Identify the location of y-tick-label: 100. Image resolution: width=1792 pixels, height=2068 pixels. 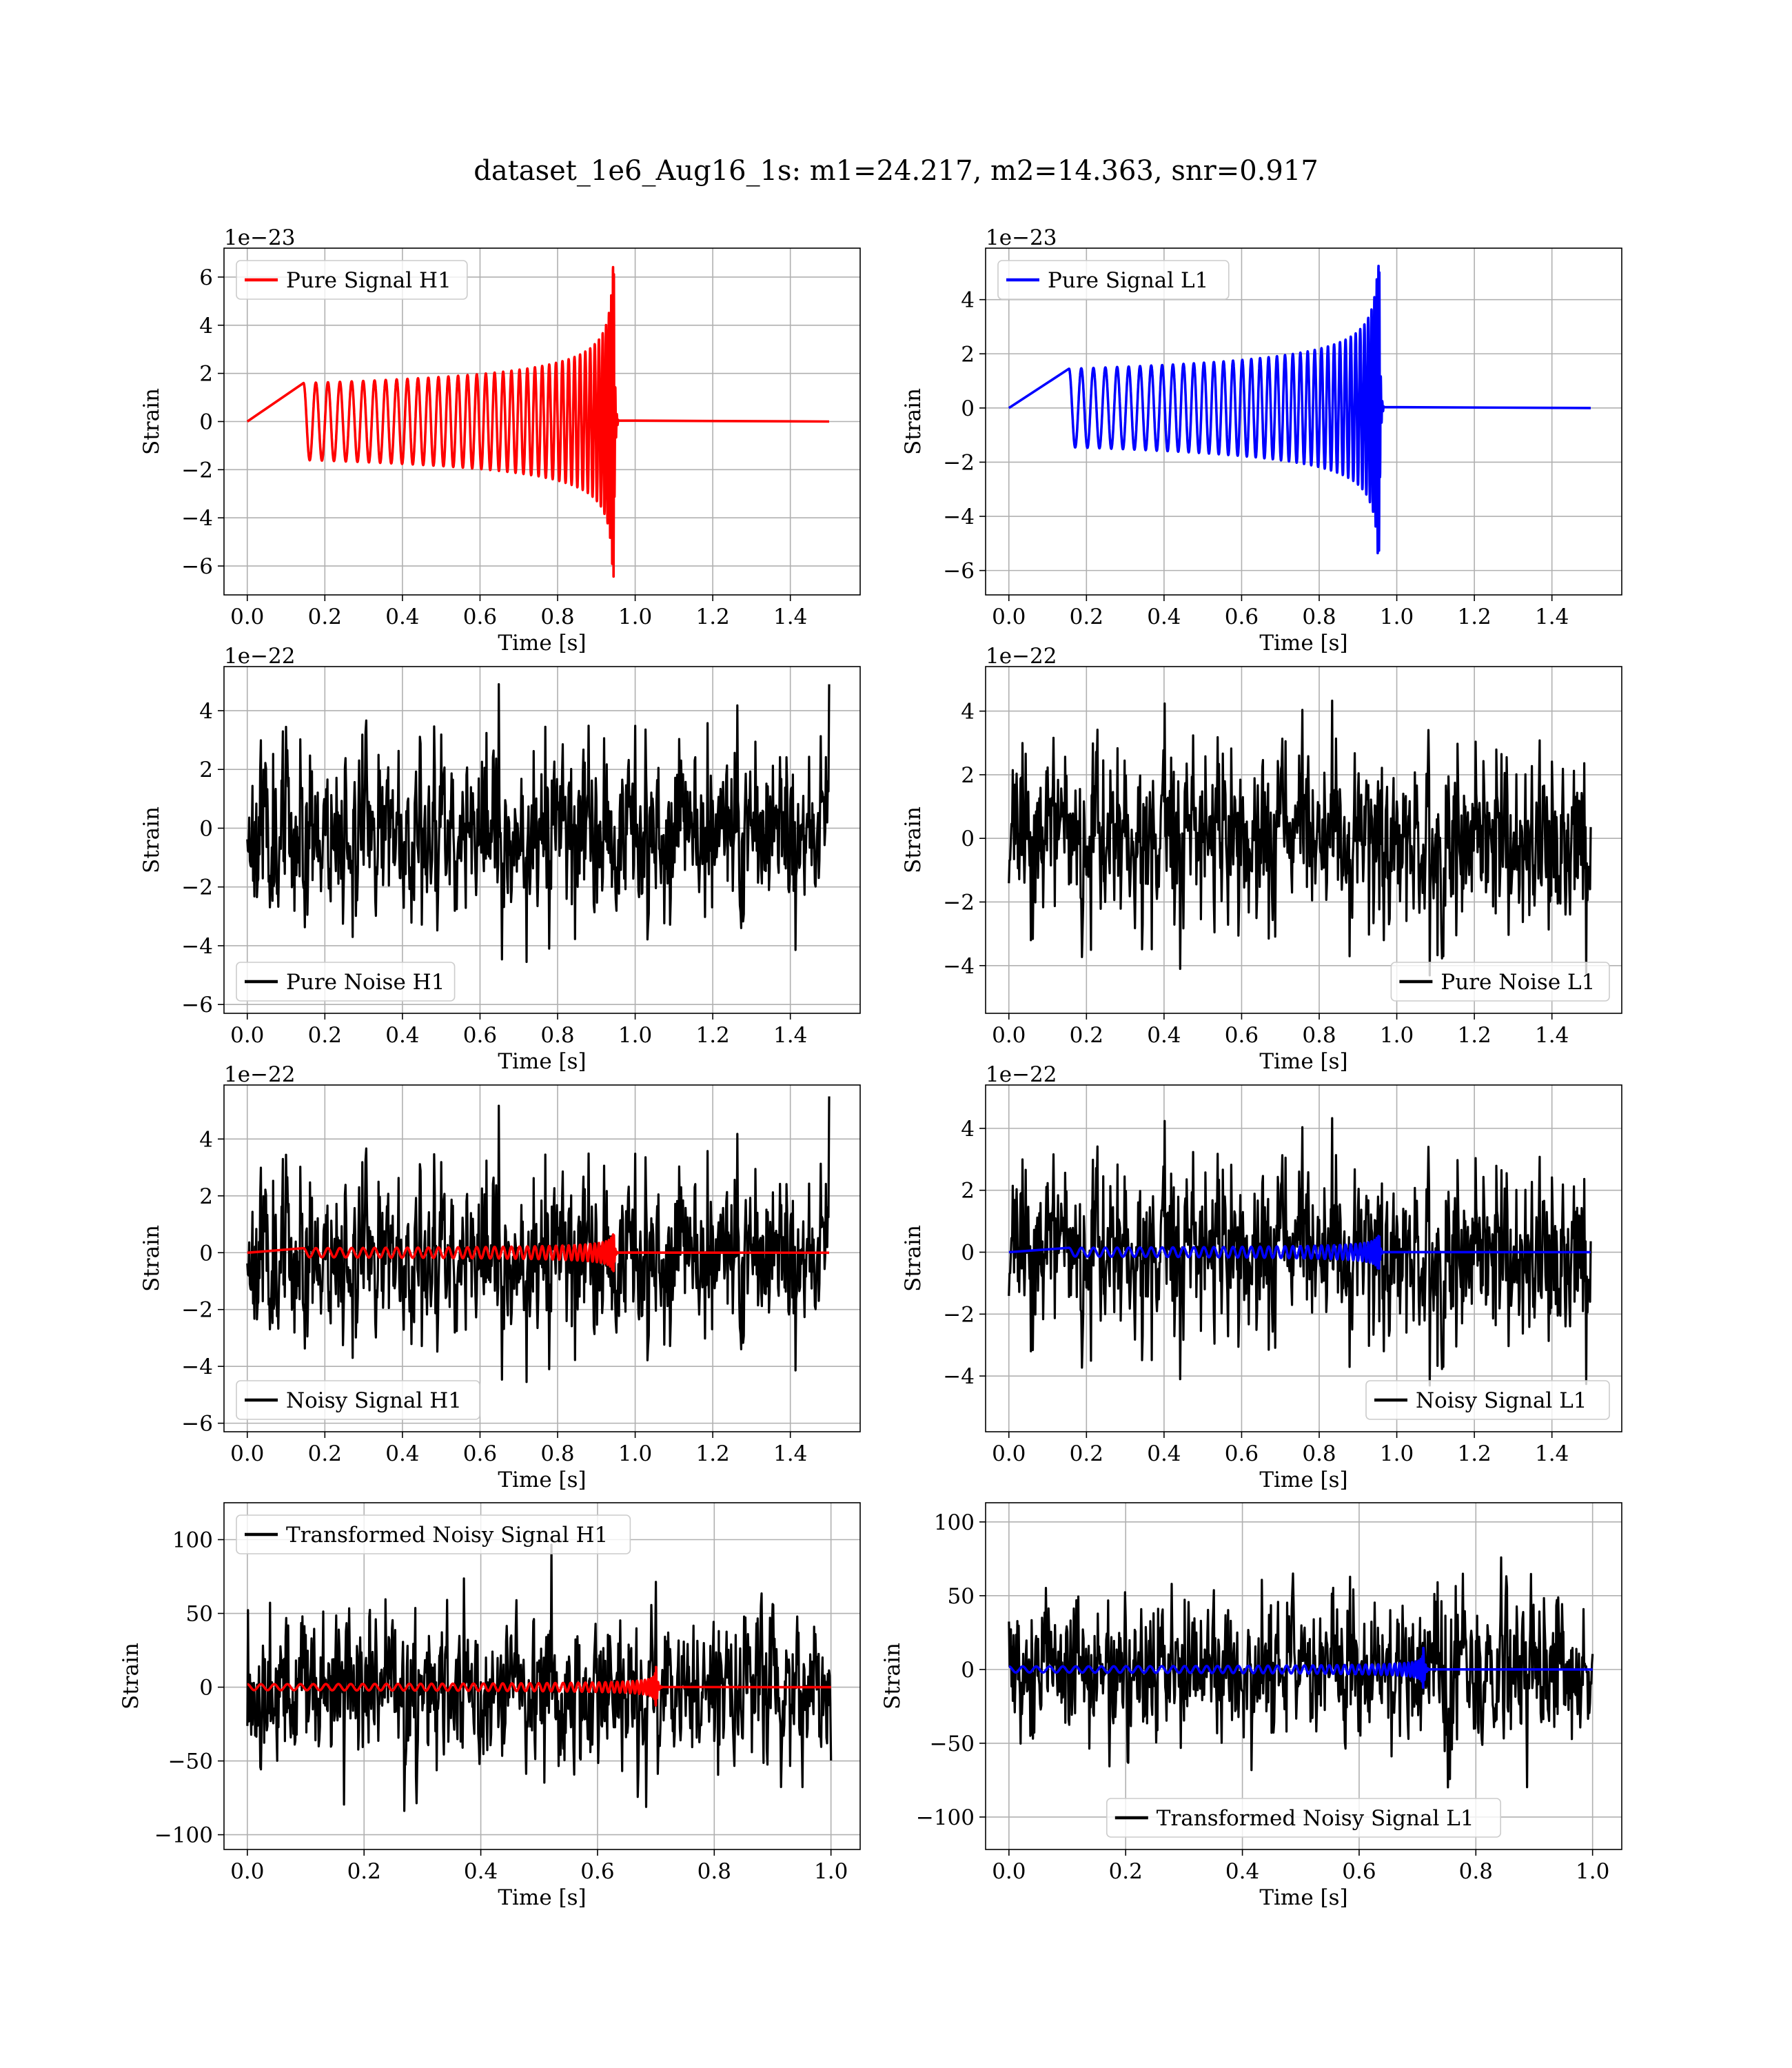
(954, 1522).